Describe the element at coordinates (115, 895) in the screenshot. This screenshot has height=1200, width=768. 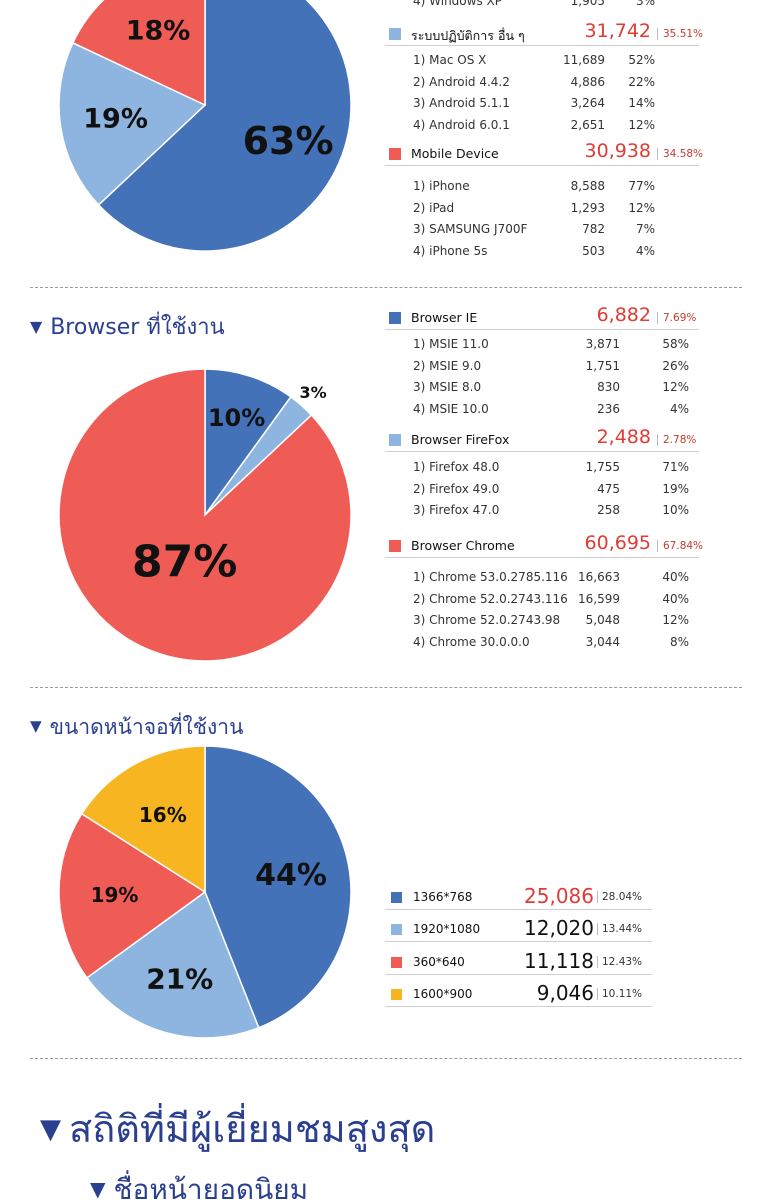
I see `pie-slice-label: 19%` at that location.